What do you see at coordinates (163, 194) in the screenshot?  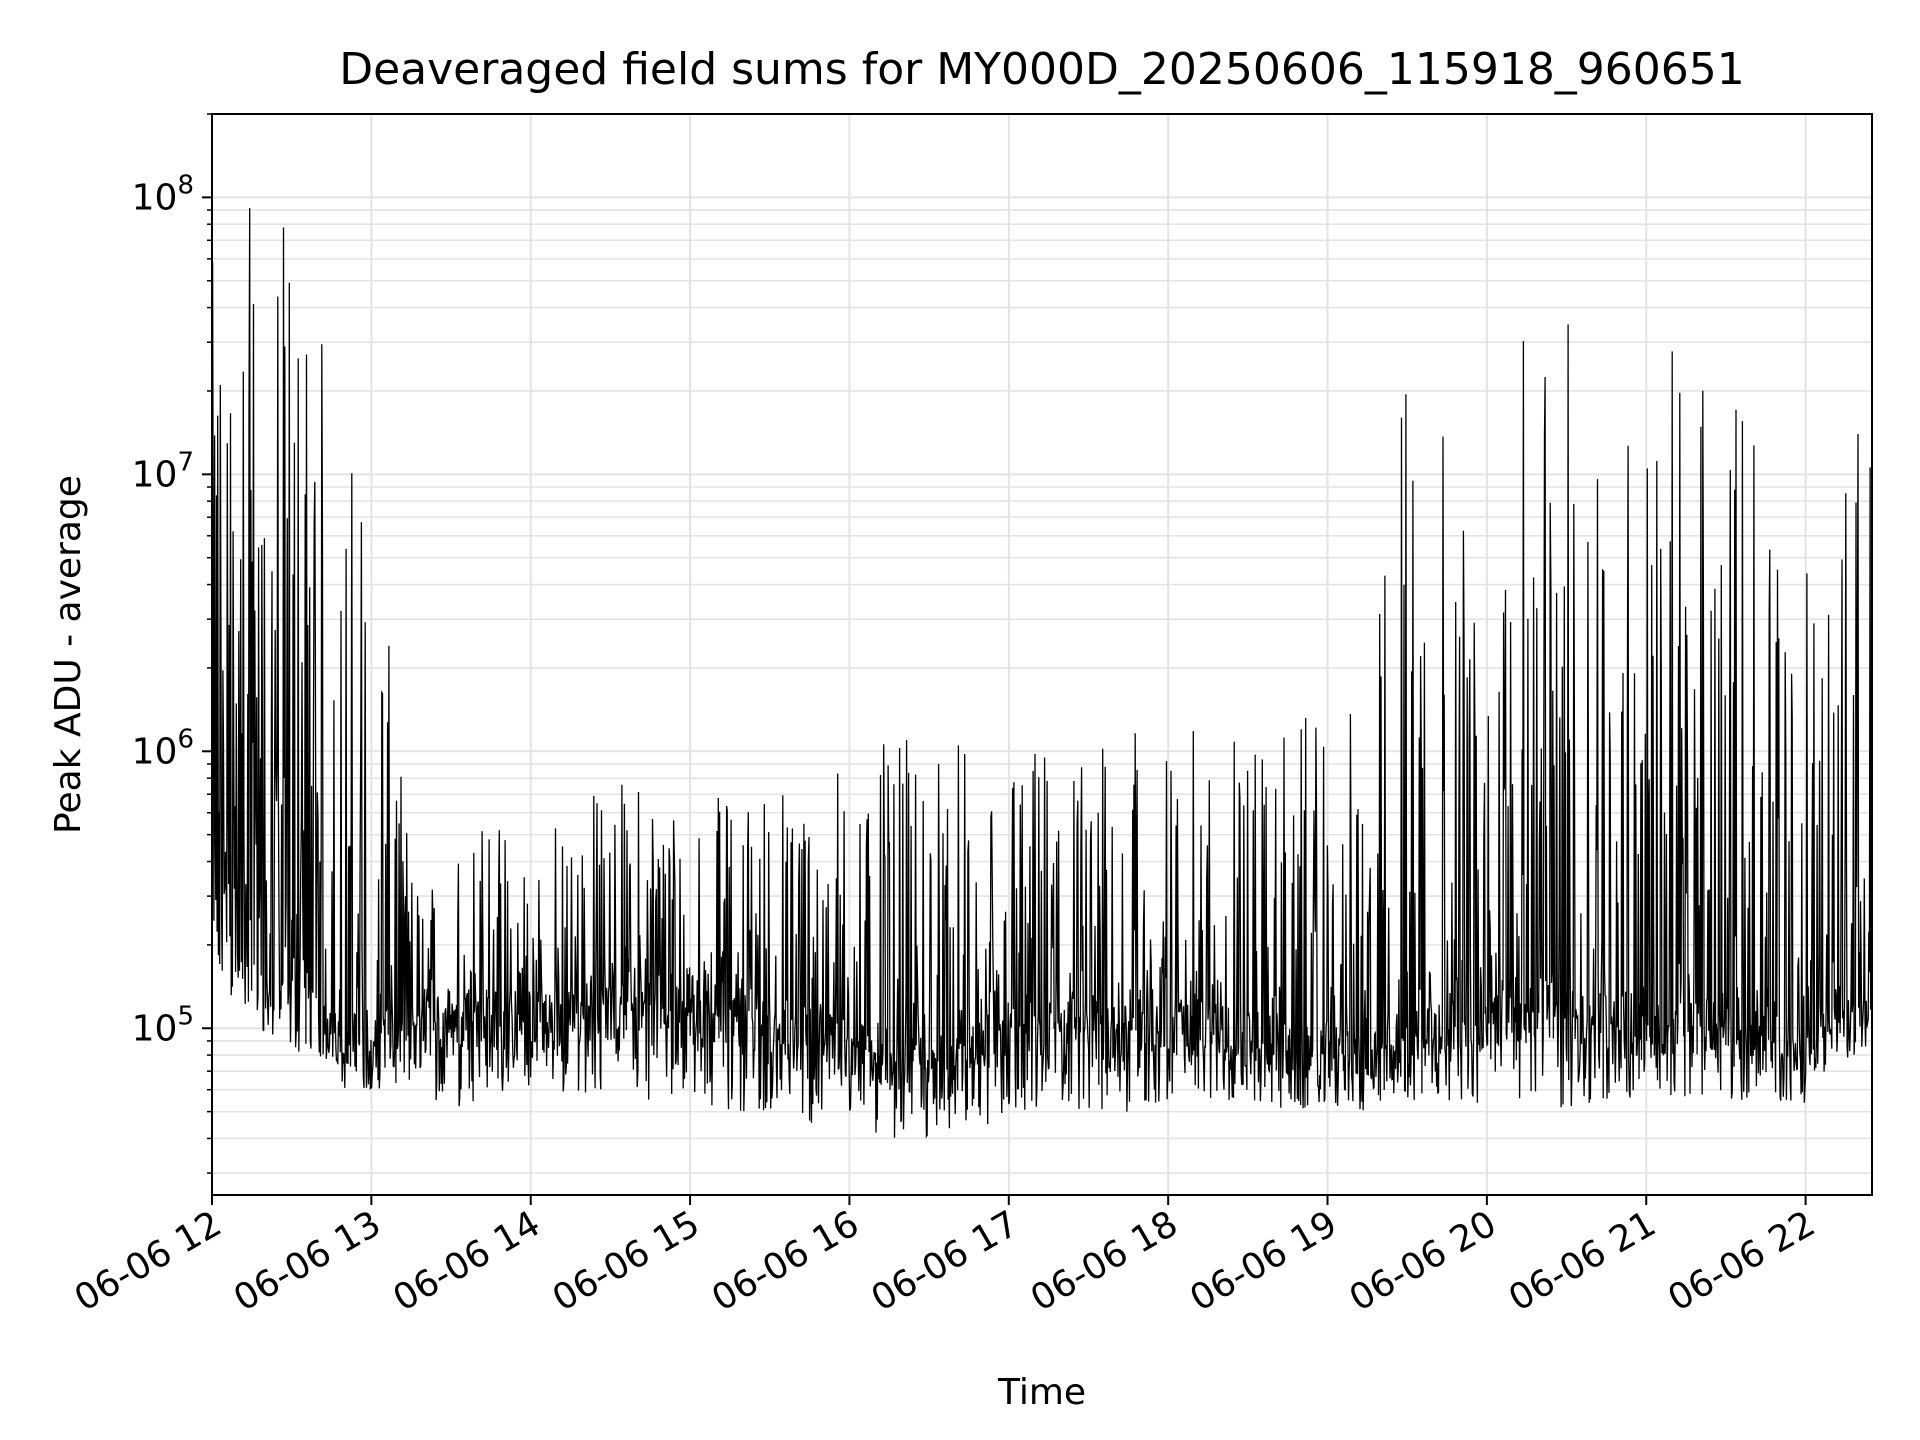 I see `y-tick-label: 10⁸` at bounding box center [163, 194].